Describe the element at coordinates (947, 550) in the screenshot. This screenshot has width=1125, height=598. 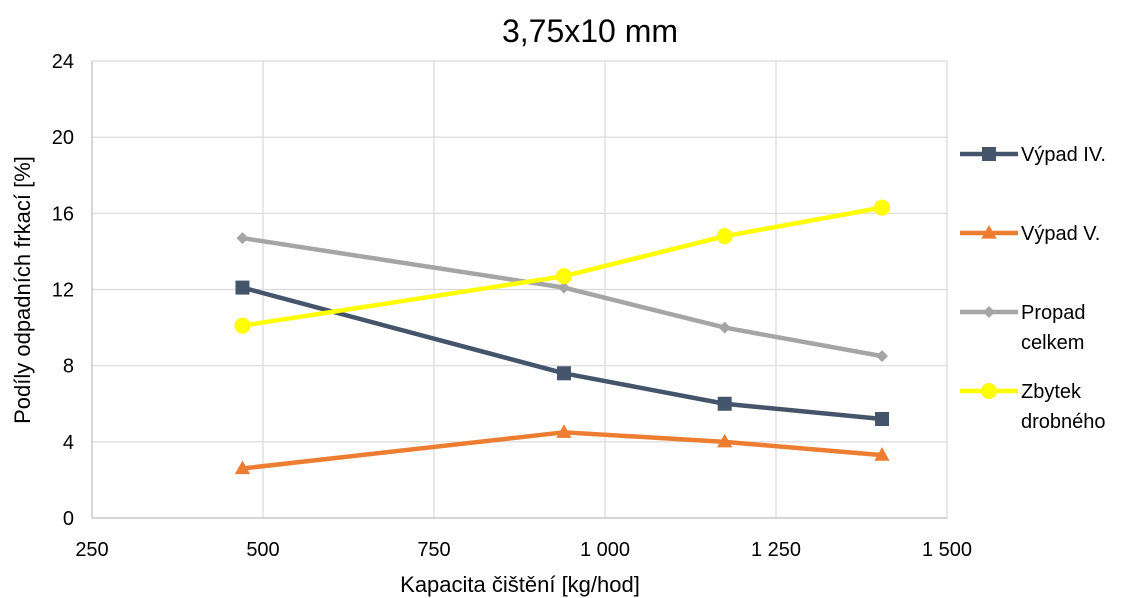
I see `x-tick-label: 1 500` at that location.